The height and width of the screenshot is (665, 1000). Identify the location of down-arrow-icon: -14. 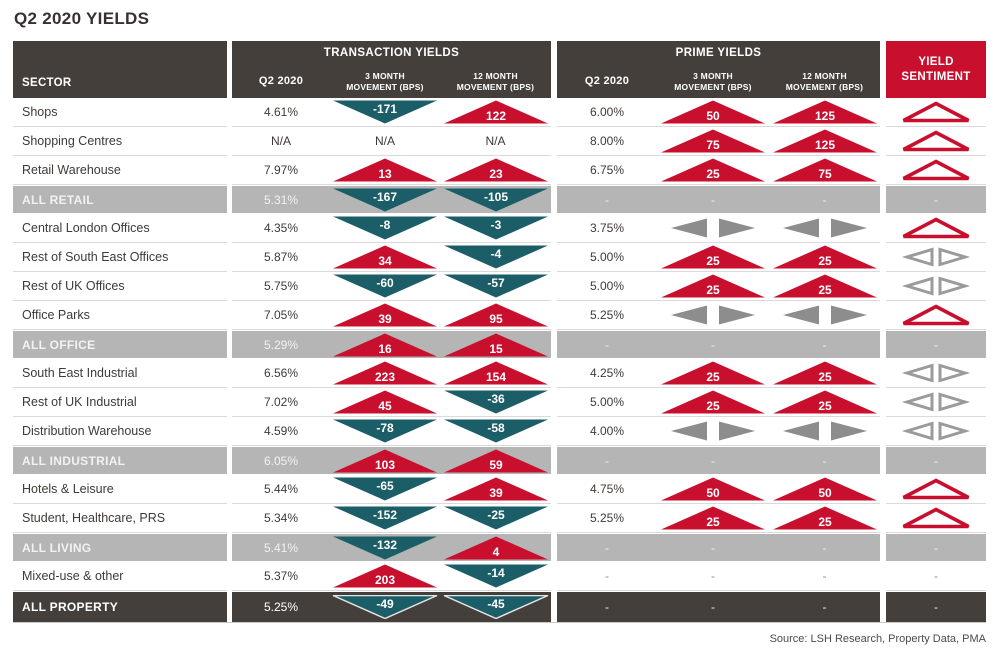
(495, 576).